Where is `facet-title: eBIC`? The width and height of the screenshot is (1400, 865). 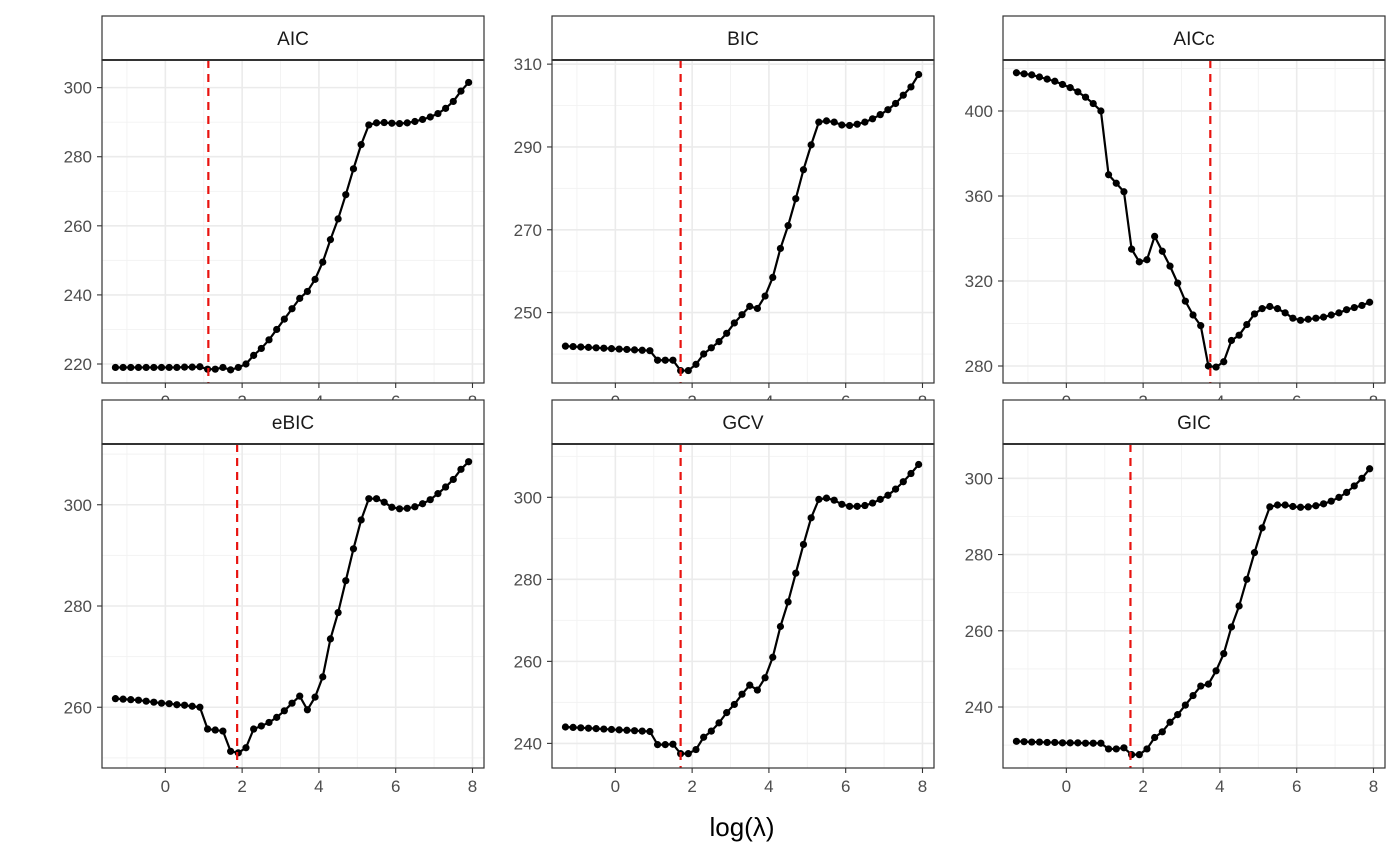
facet-title: eBIC is located at coordinates (293, 423).